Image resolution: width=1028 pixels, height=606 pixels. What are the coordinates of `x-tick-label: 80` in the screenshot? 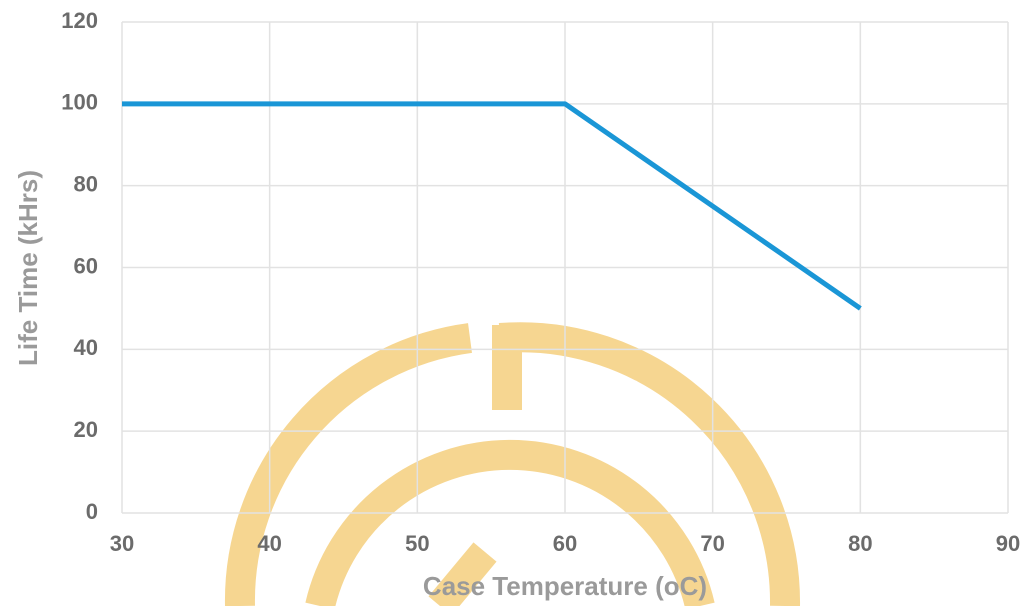 It's located at (860, 543).